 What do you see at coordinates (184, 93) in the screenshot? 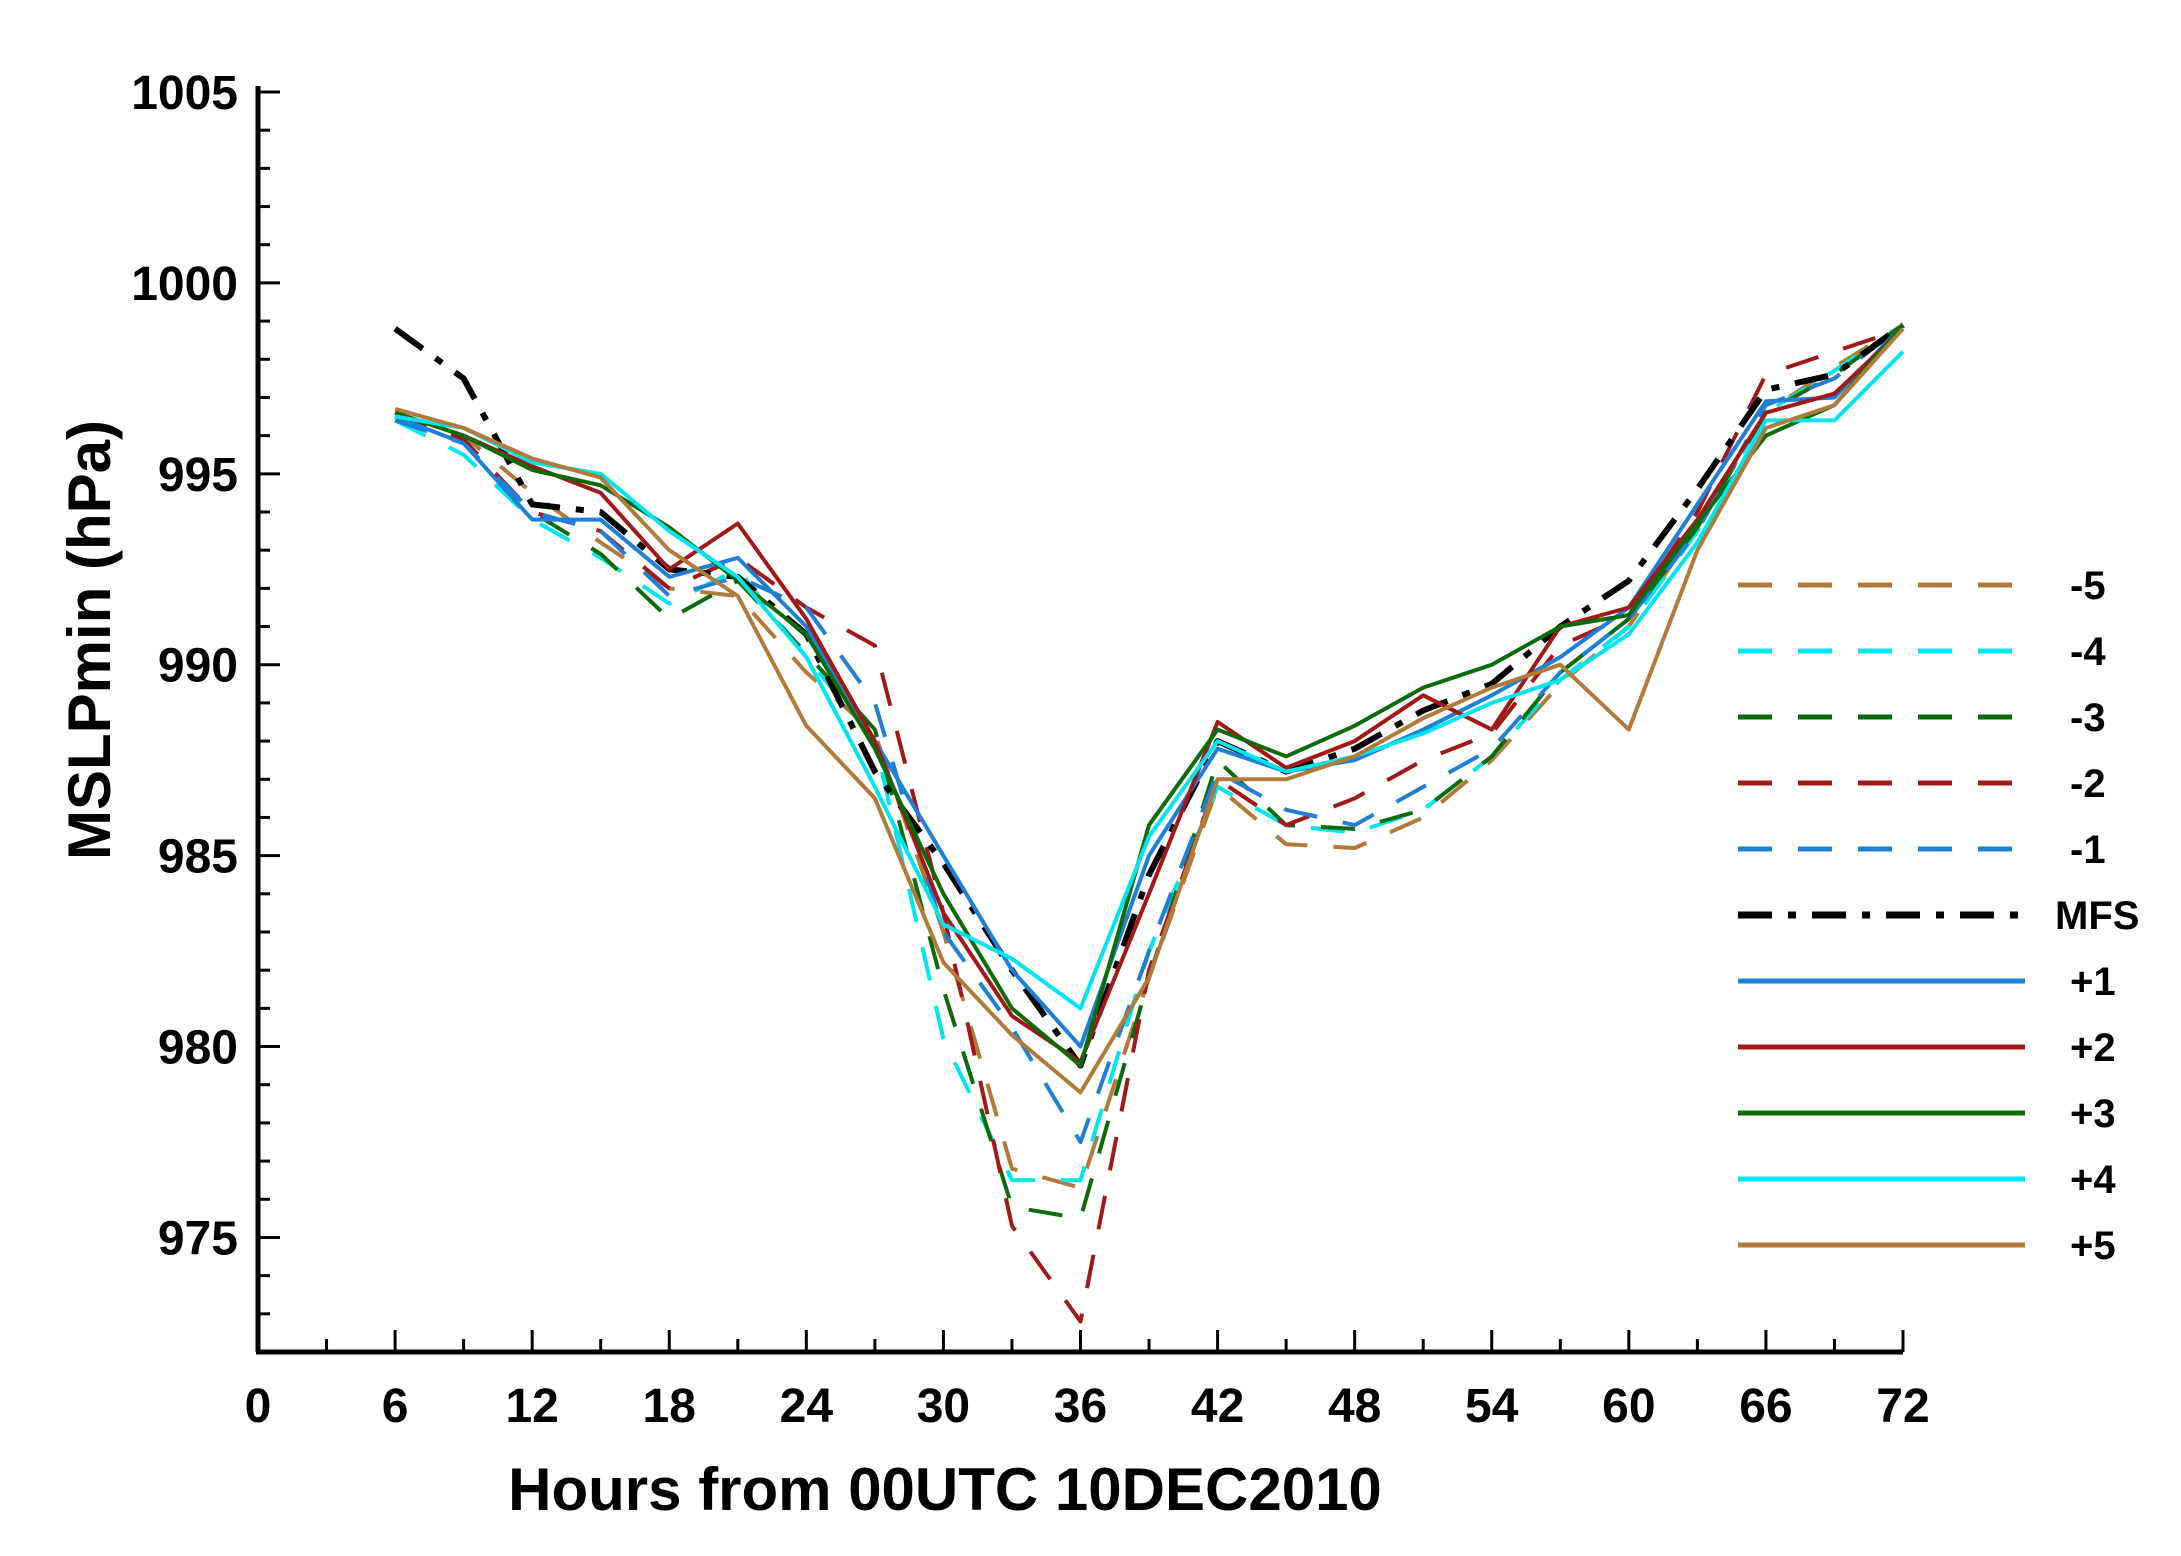
I see `y-tick-label: 1005` at bounding box center [184, 93].